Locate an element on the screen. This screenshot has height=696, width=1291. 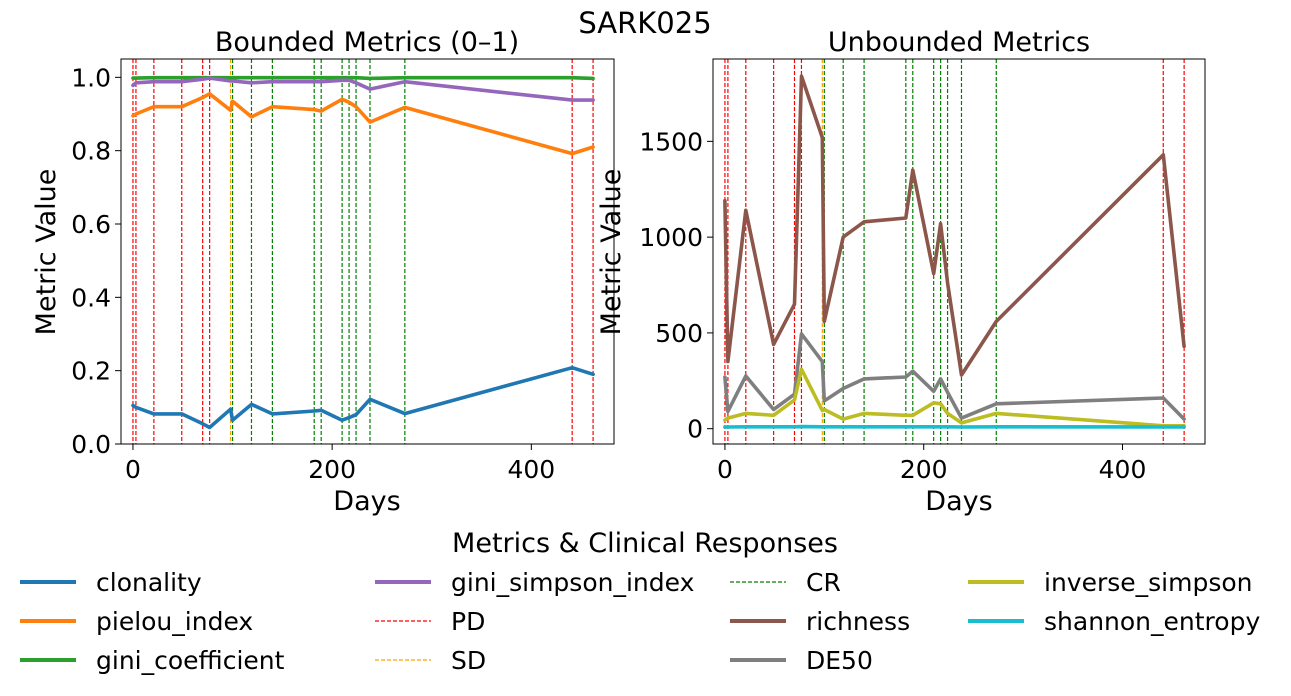
unbounded-series-DE50 is located at coordinates (954, 376).